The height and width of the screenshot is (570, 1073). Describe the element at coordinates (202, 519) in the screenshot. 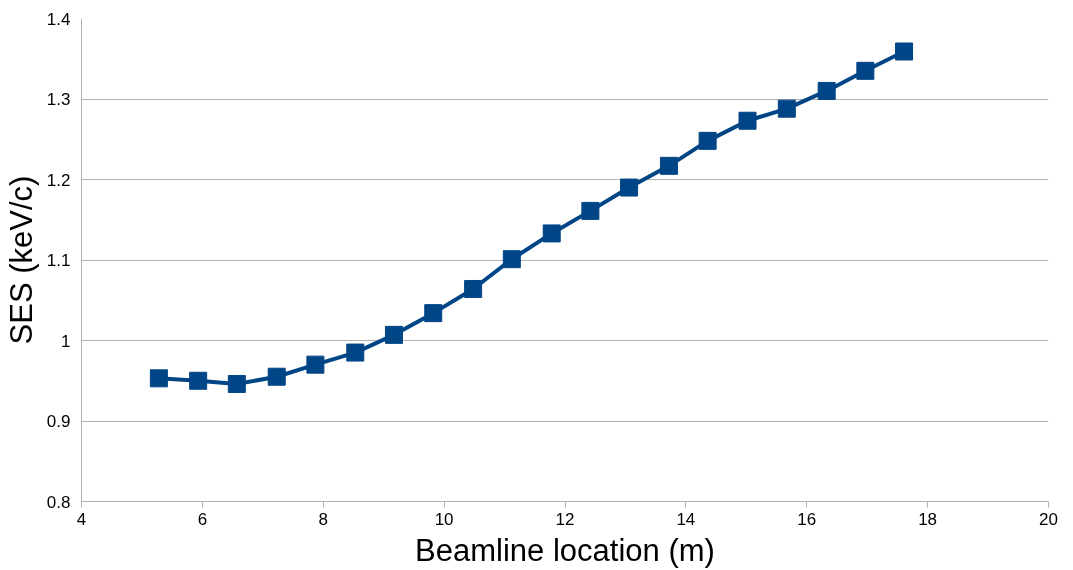

I see `x-tick-label: 6` at that location.